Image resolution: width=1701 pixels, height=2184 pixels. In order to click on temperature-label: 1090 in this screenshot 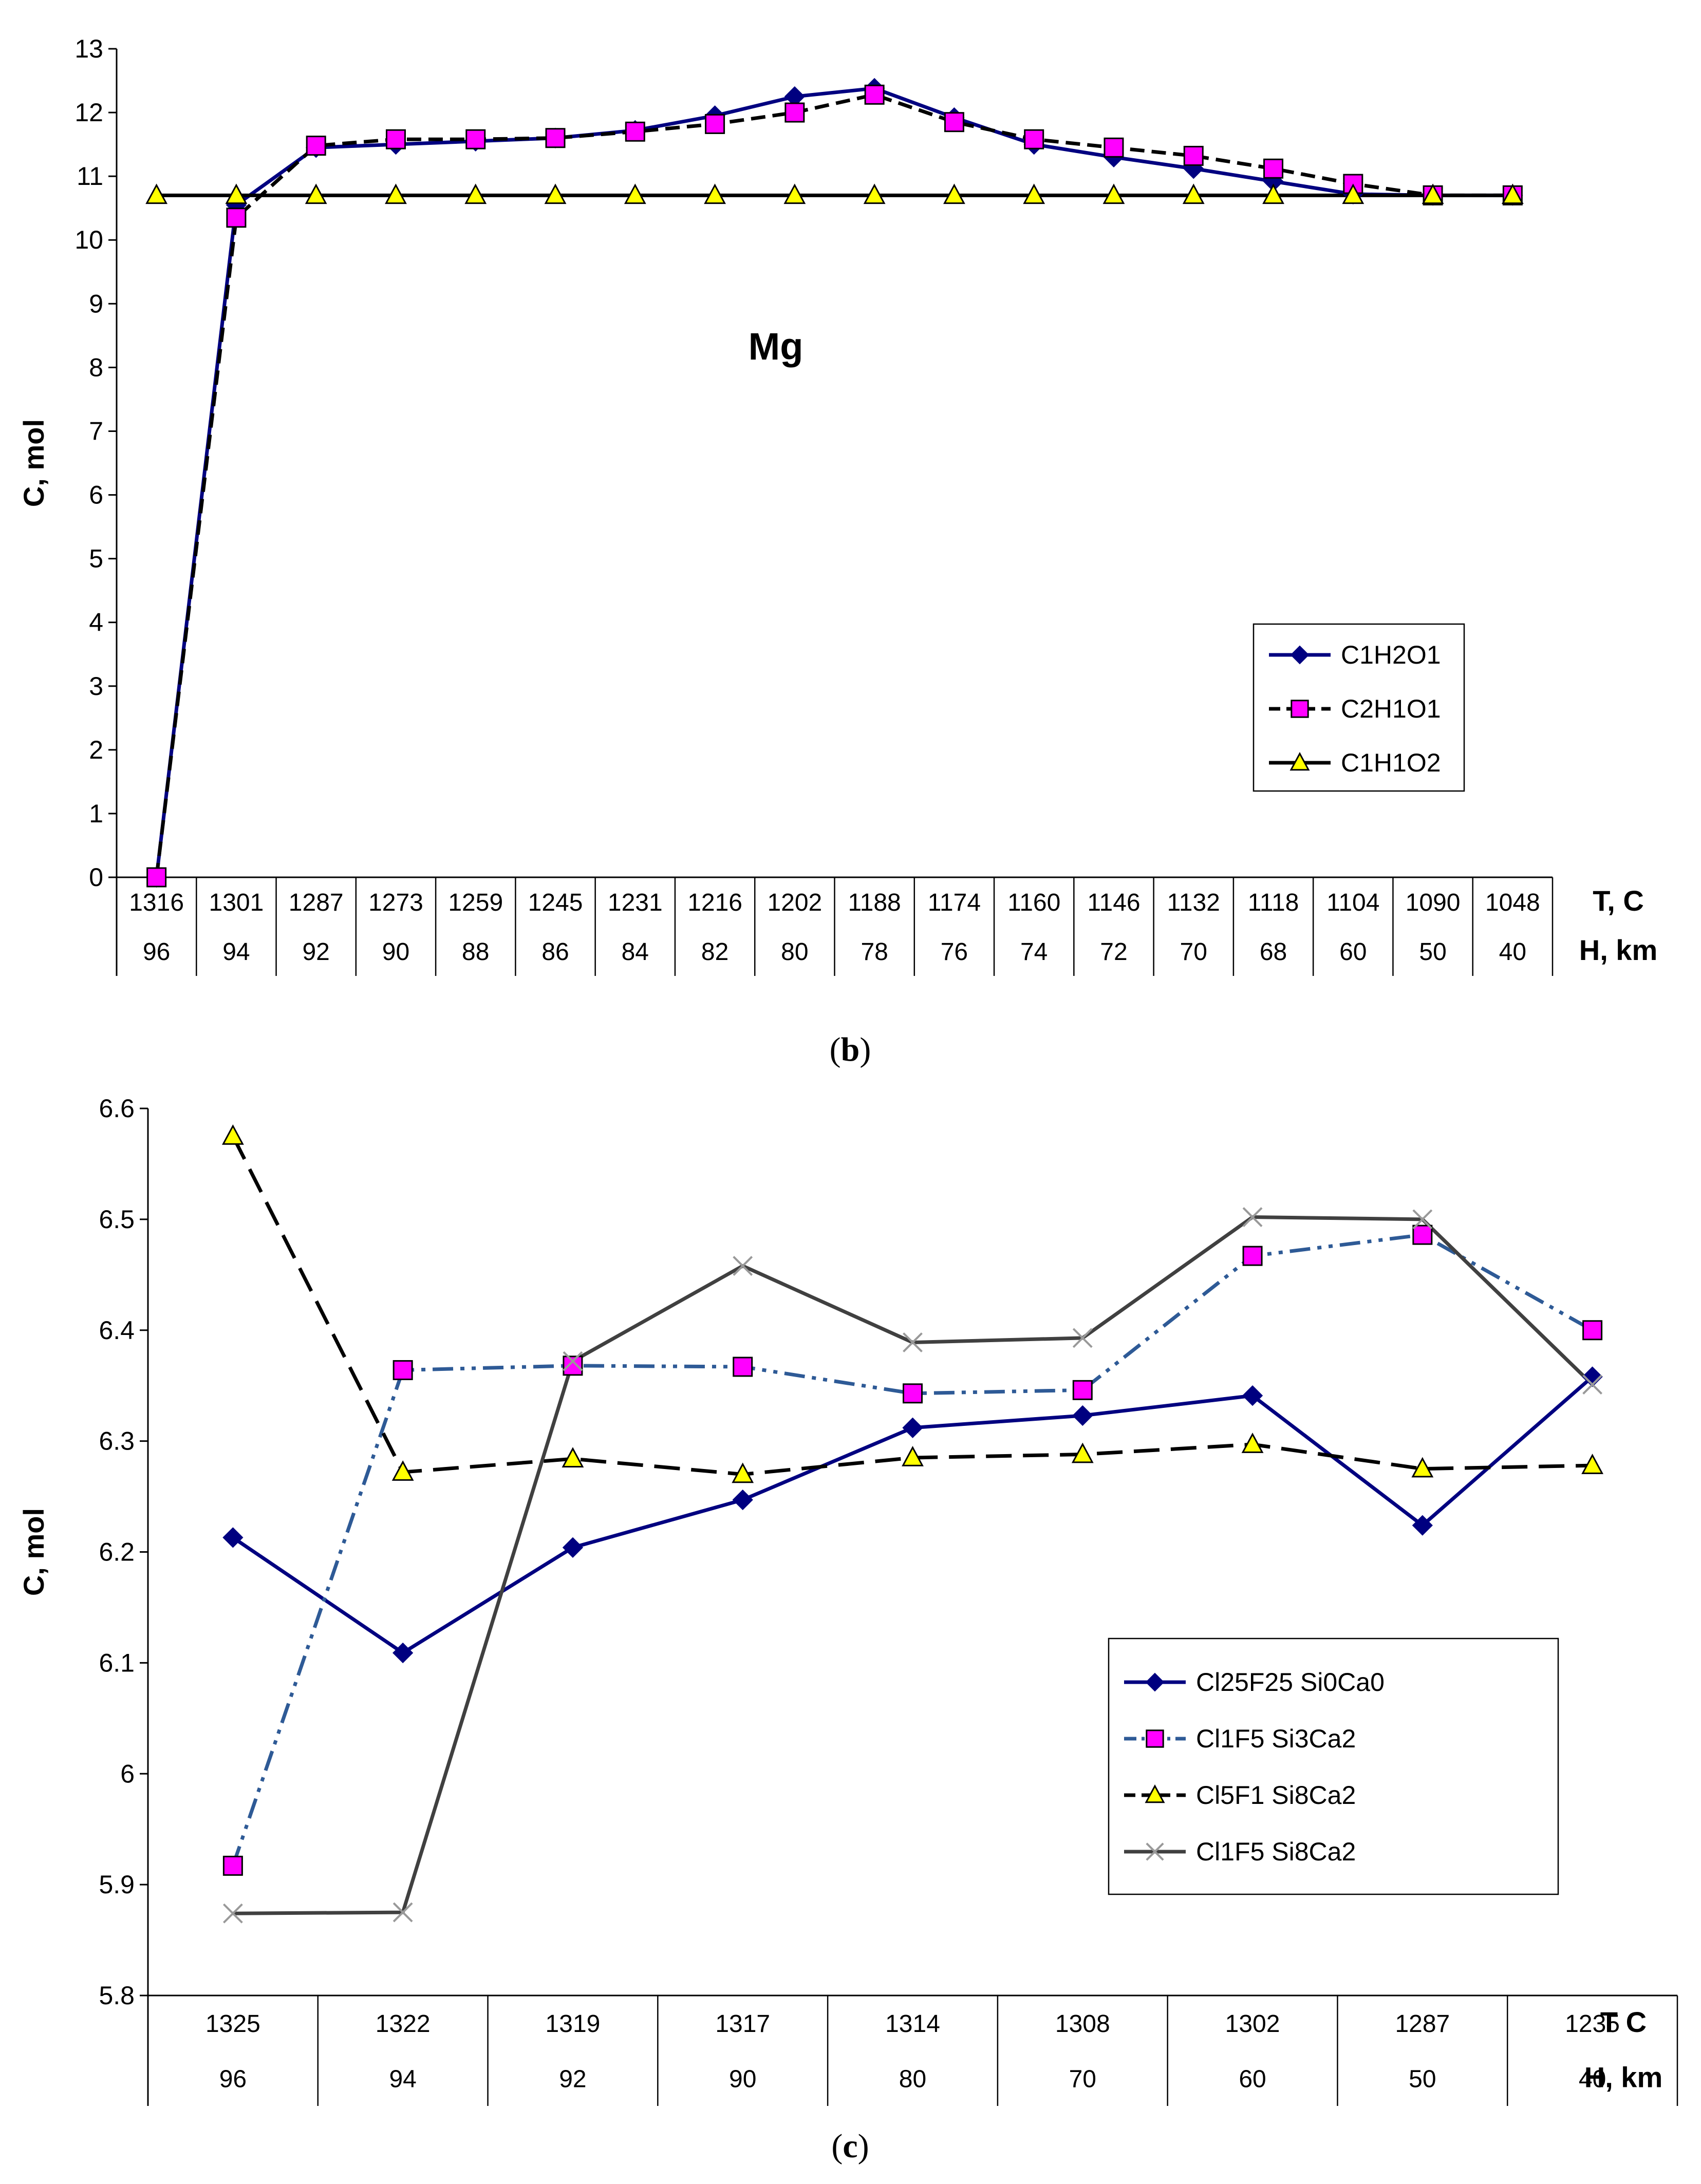, I will do `click(1433, 902)`.